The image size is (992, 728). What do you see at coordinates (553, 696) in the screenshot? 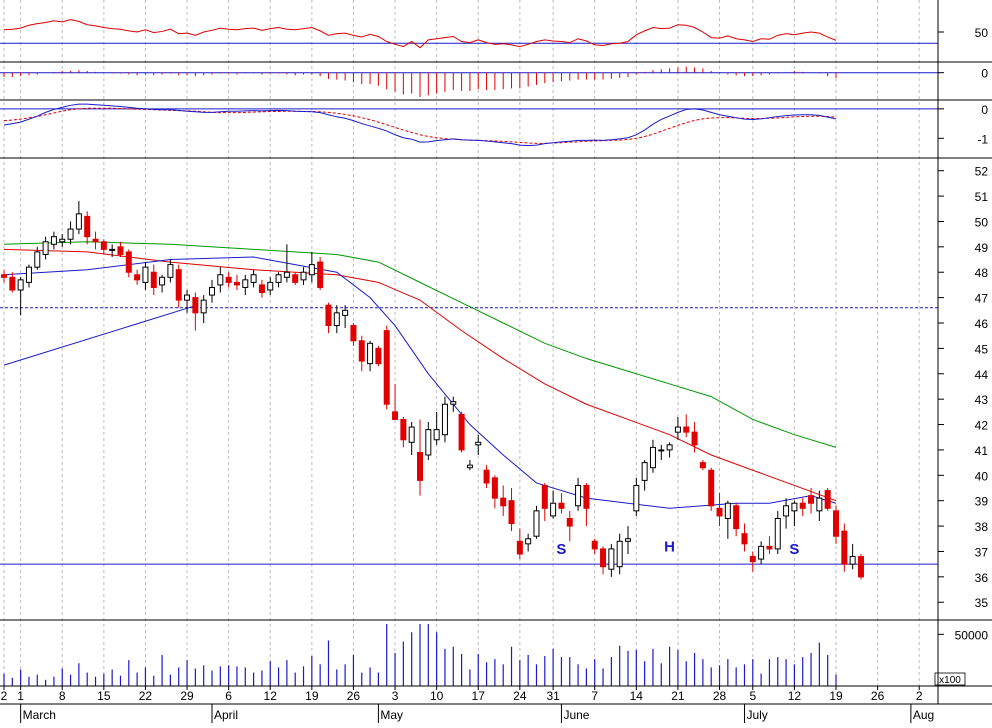
I see `x-tick-label: 31` at bounding box center [553, 696].